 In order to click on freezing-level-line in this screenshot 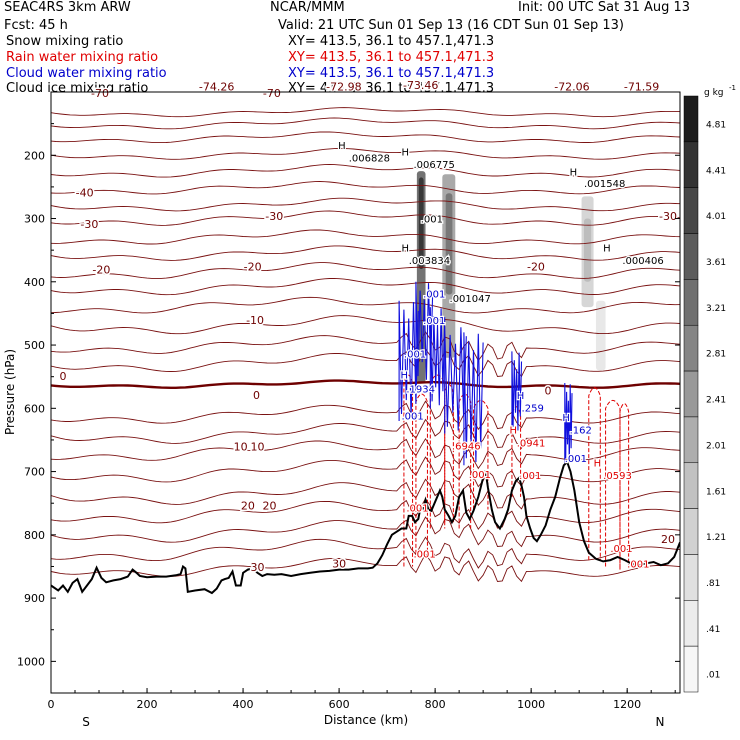, I will do `click(365, 384)`.